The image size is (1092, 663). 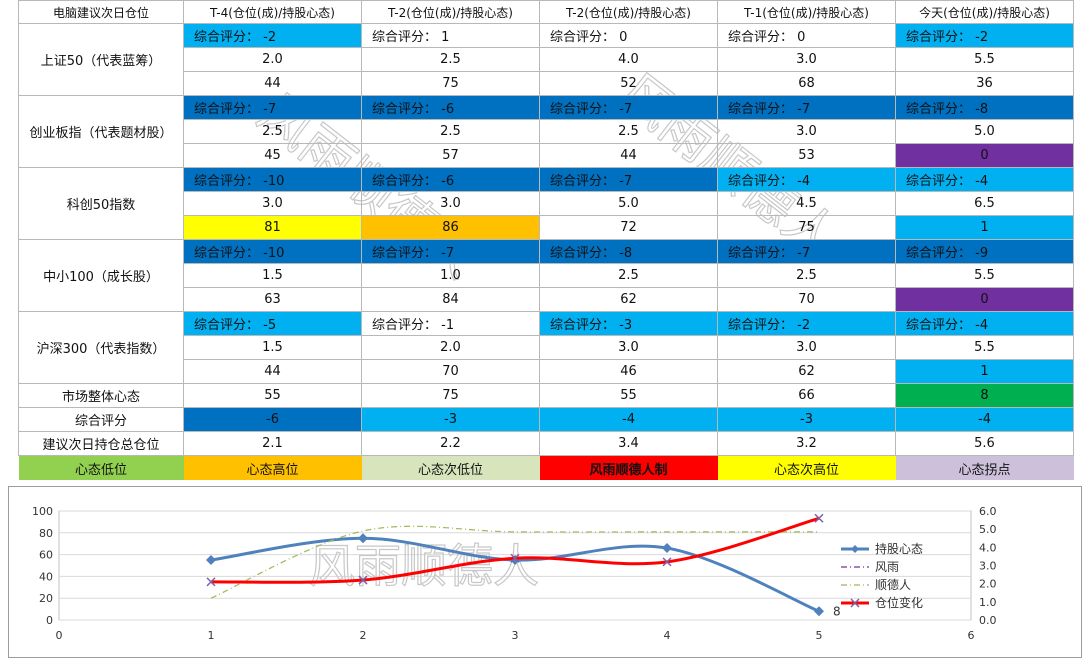 What do you see at coordinates (899, 602) in the screenshot?
I see `legend-label: 仓位变化` at bounding box center [899, 602].